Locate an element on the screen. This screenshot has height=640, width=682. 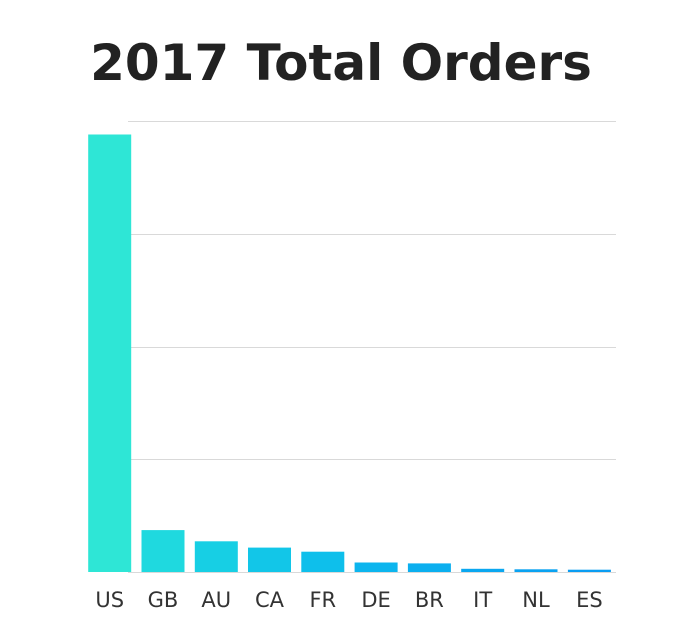
x-tick-label-au: AU is located at coordinates (216, 600).